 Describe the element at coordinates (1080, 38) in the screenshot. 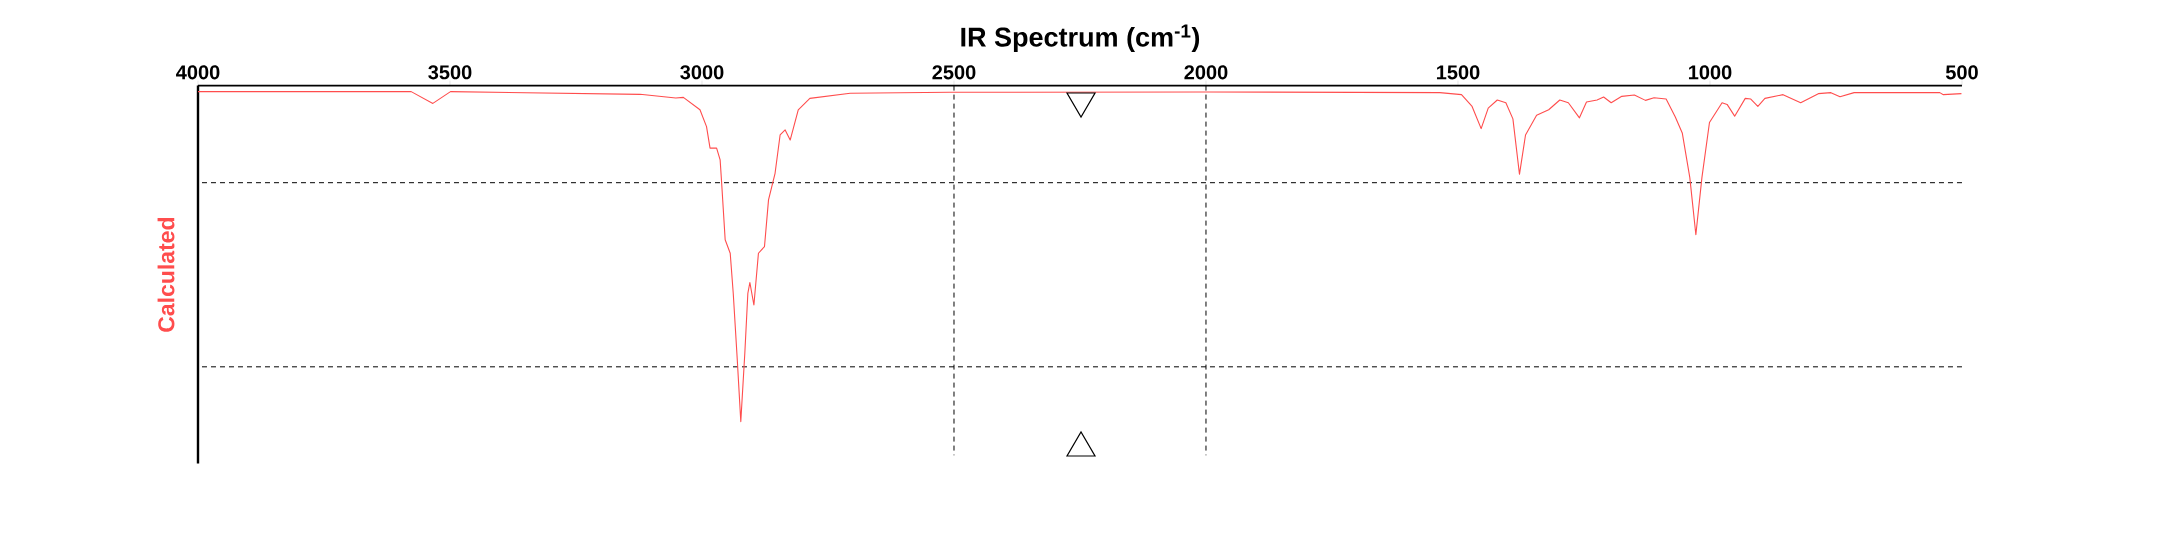

I see `chart-title: IR Spectrum (cm$^{-1}$)` at that location.